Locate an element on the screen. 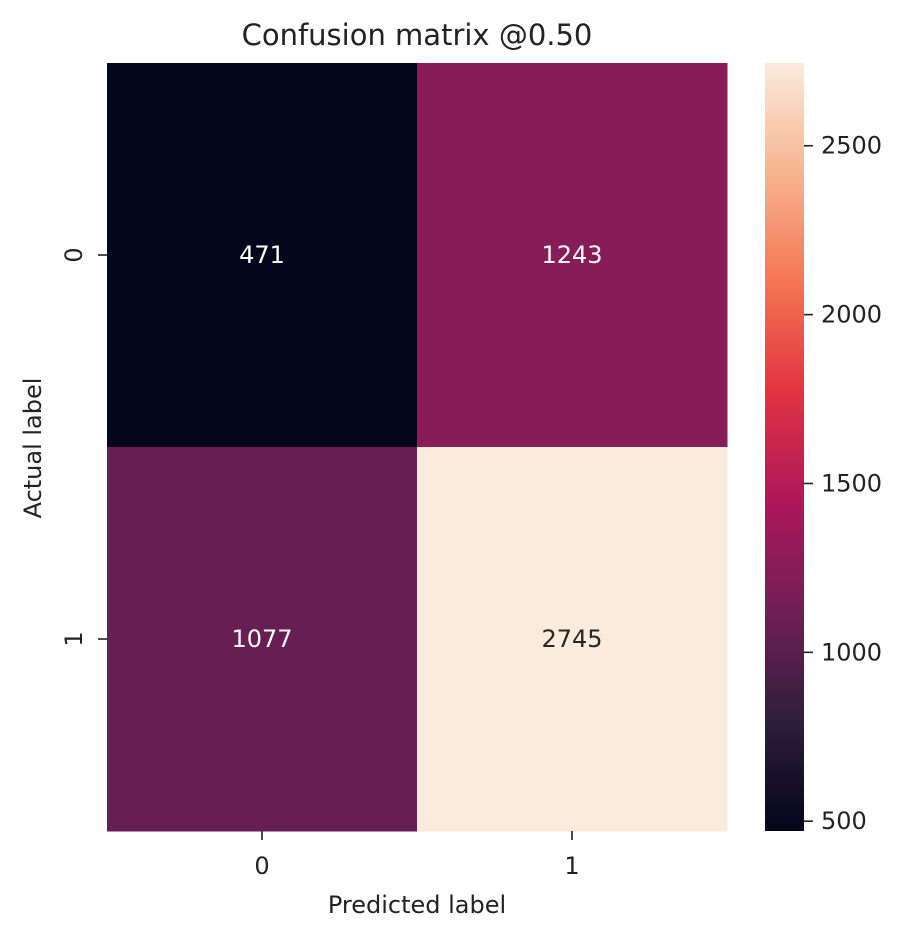 This screenshot has height=939, width=913. y-tick-label: 1 is located at coordinates (74, 638).